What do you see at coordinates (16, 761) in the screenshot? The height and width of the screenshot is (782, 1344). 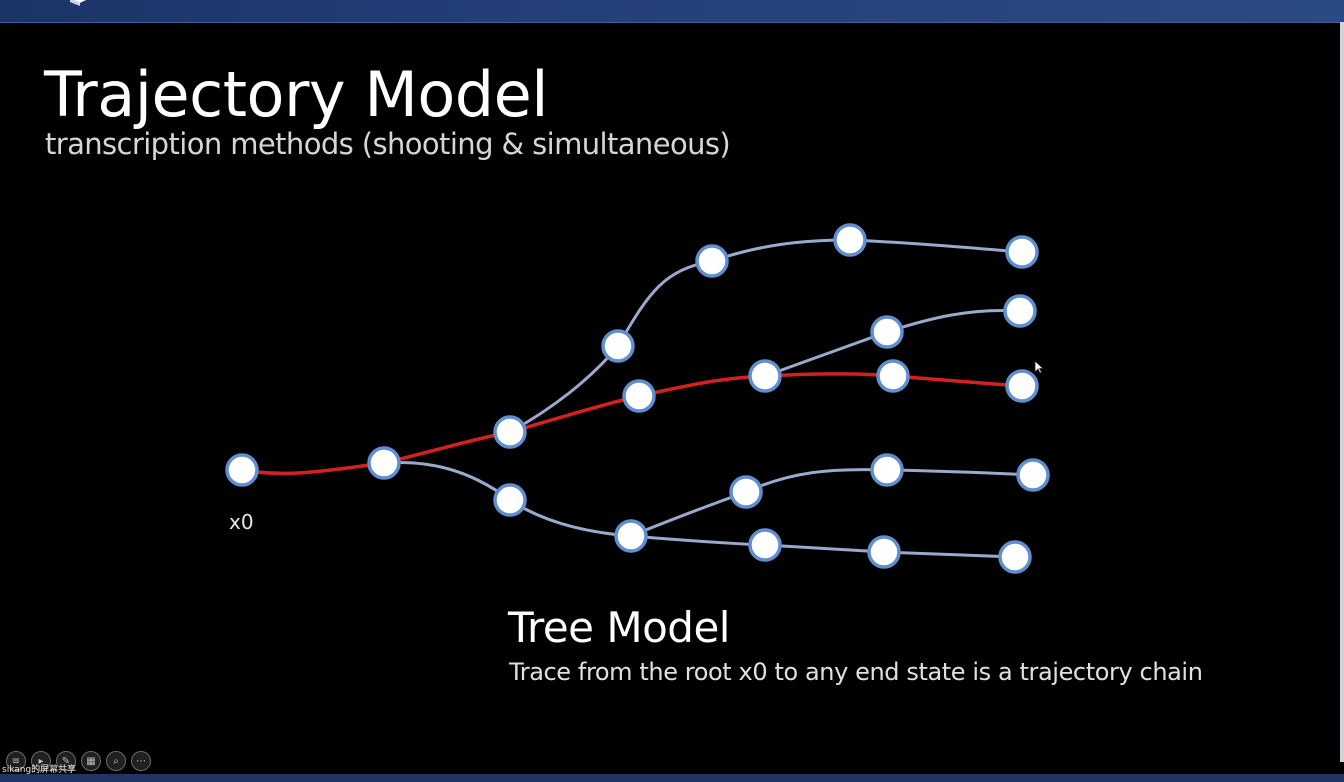 I see `list-icon: ≡` at bounding box center [16, 761].